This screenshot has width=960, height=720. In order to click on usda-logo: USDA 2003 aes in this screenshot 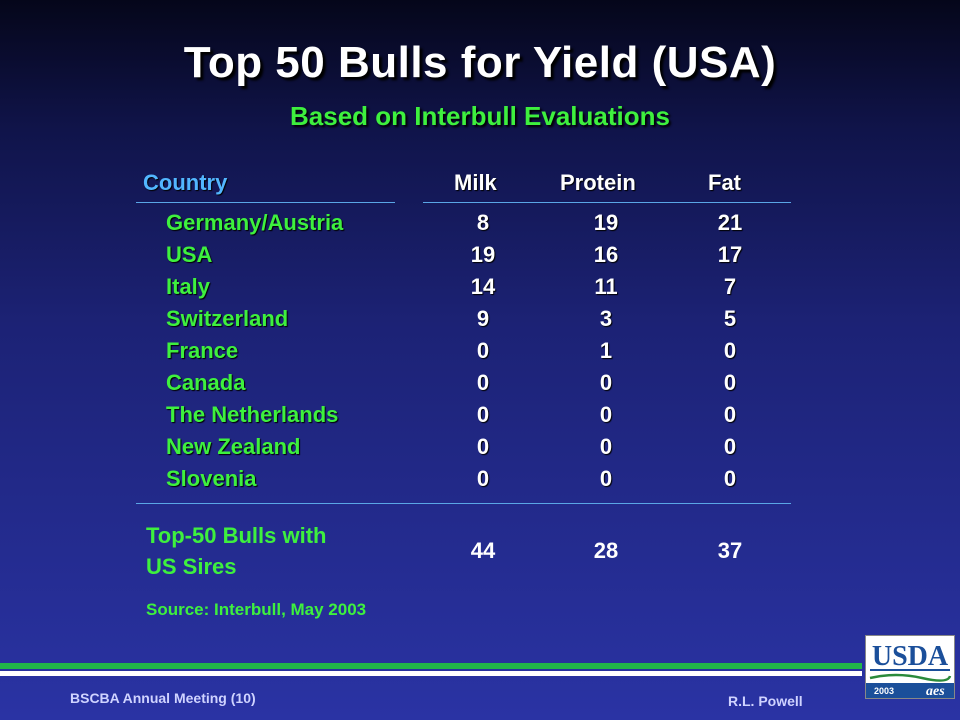, I will do `click(910, 667)`.